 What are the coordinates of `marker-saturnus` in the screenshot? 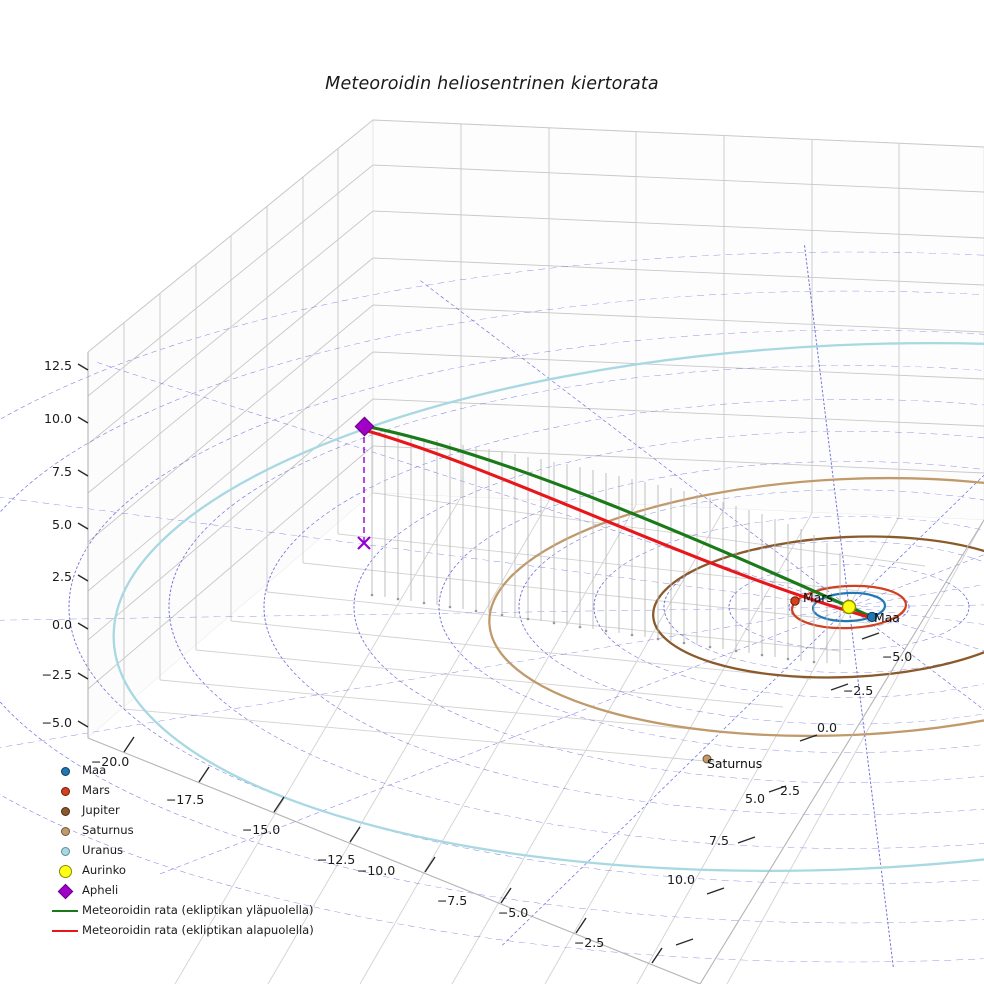 It's located at (707, 759).